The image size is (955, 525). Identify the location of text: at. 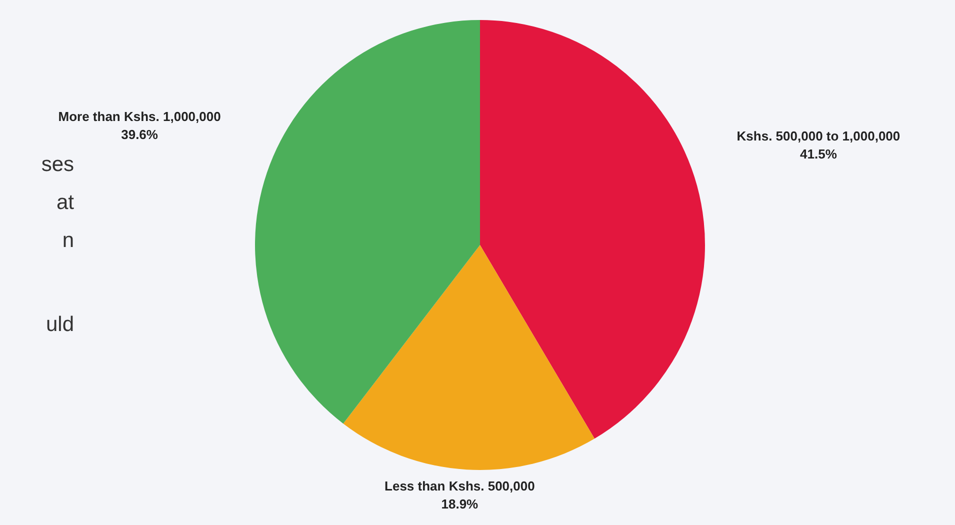
(64, 203).